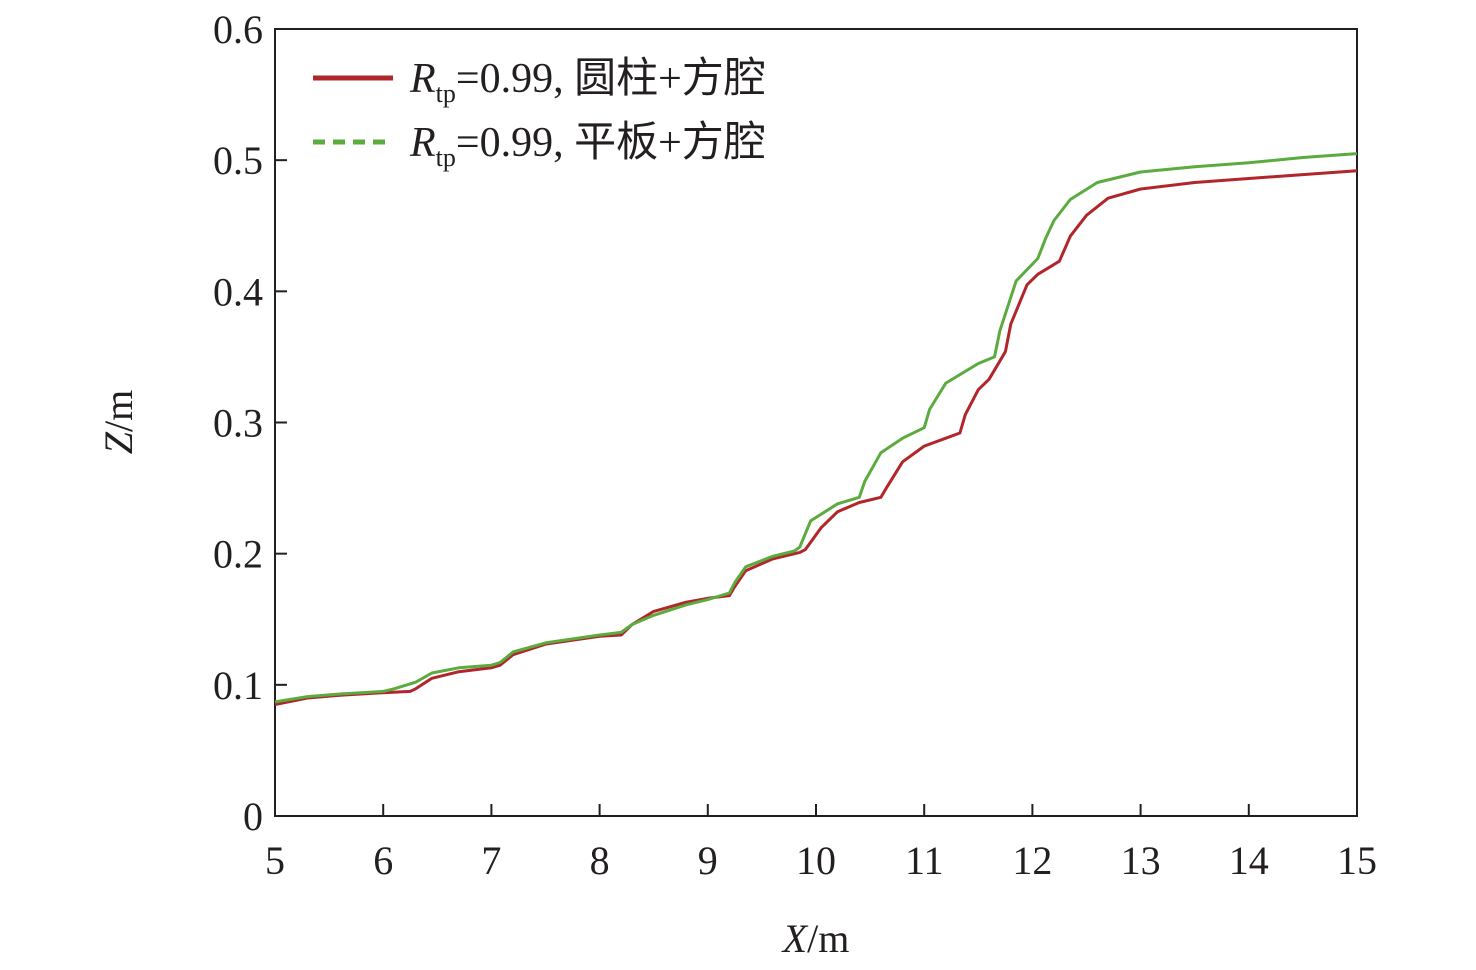 This screenshot has width=1476, height=970. I want to click on x-axis: 5 6 7 8 9 10 11 12 13 14 15, so click(821, 843).